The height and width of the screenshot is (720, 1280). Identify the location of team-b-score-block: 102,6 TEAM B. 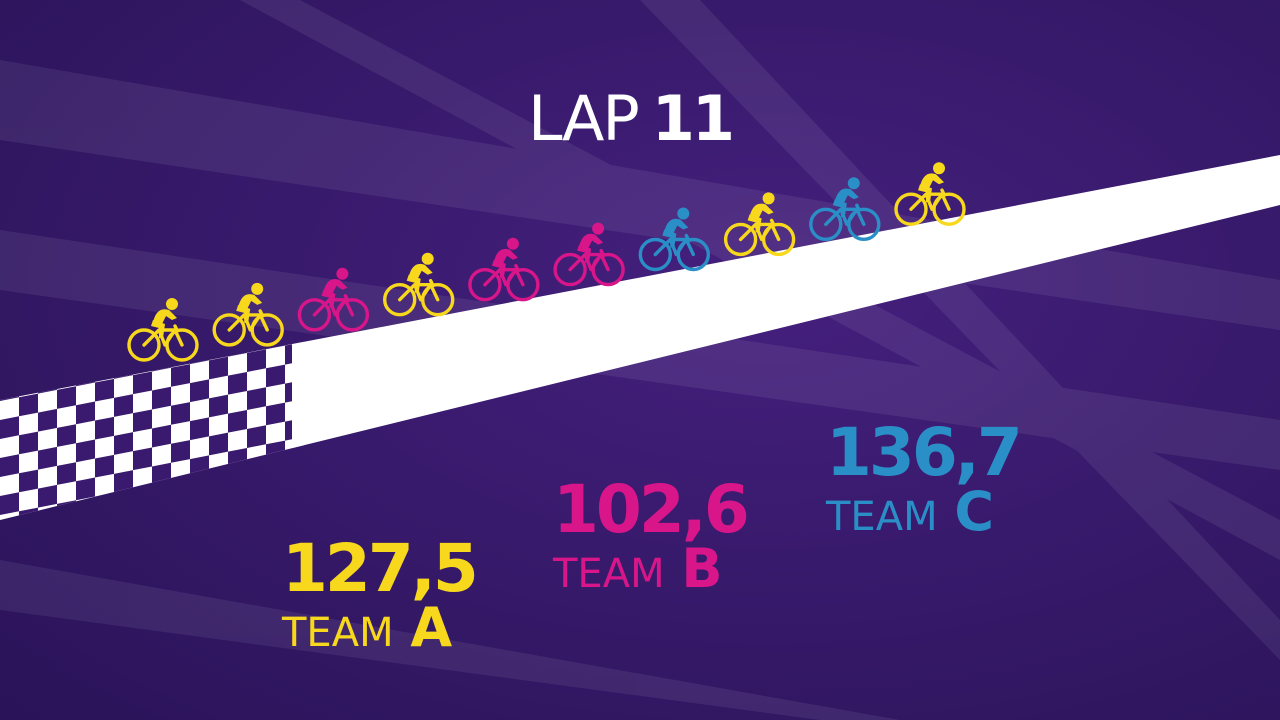
(651, 534).